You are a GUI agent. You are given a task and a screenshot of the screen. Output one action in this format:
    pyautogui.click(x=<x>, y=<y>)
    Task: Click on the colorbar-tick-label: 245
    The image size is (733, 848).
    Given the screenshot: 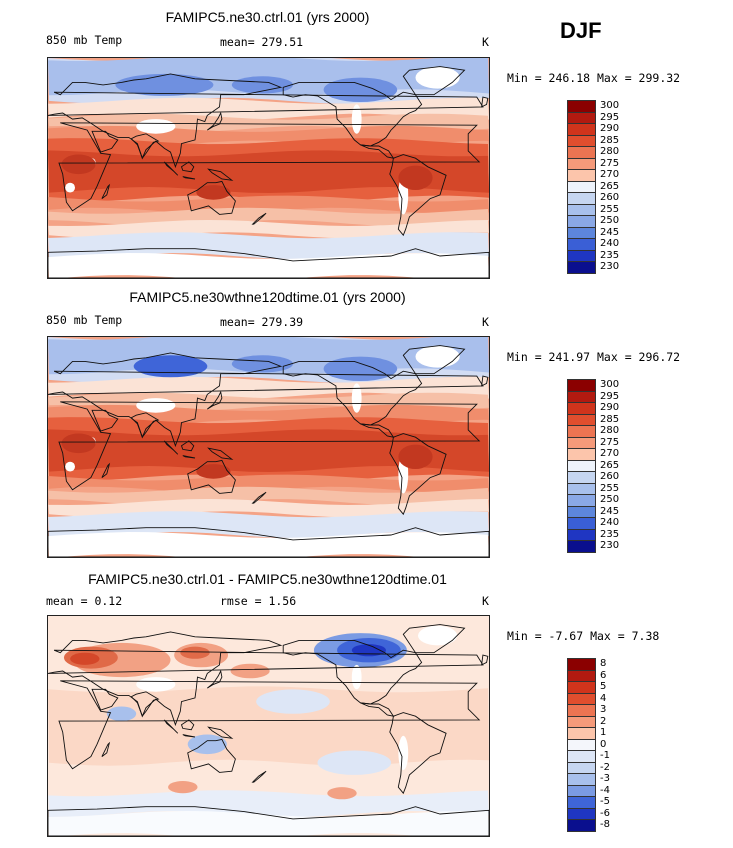 What is the action you would take?
    pyautogui.click(x=610, y=511)
    